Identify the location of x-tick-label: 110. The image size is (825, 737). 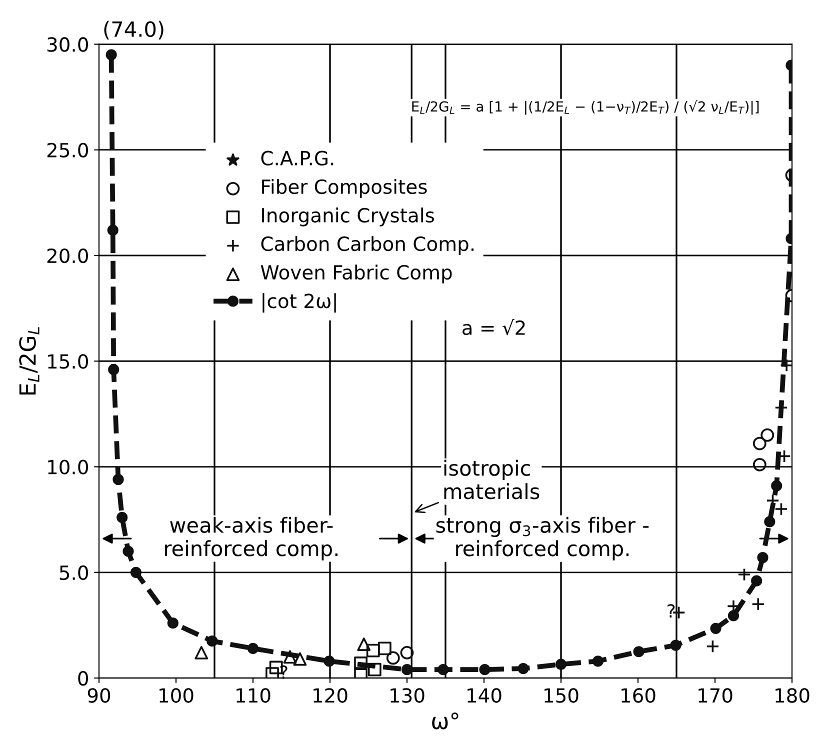
(253, 695).